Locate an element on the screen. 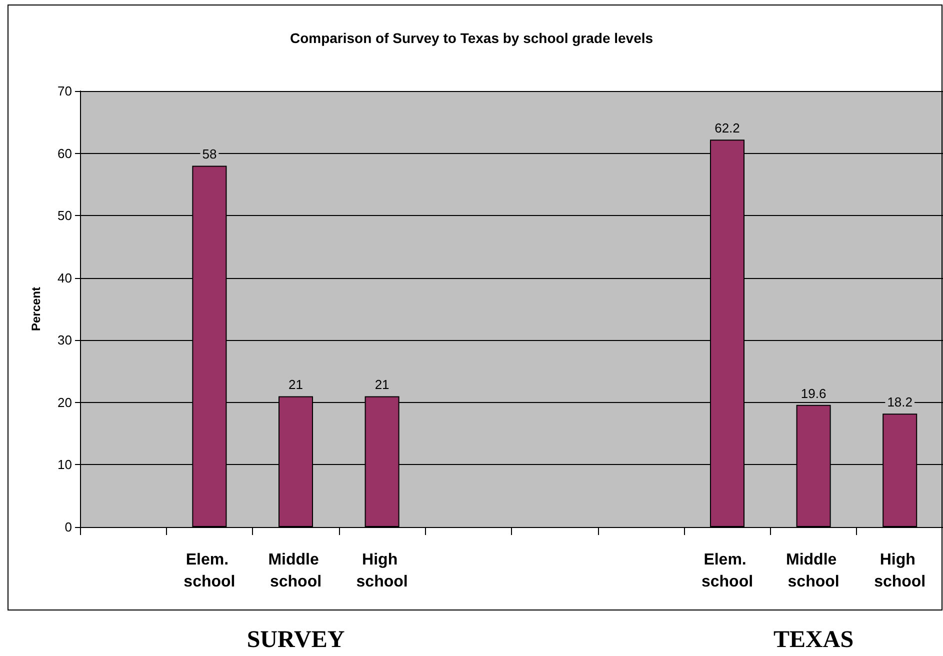 This screenshot has width=943, height=656. data-label: 19.6 is located at coordinates (813, 393).